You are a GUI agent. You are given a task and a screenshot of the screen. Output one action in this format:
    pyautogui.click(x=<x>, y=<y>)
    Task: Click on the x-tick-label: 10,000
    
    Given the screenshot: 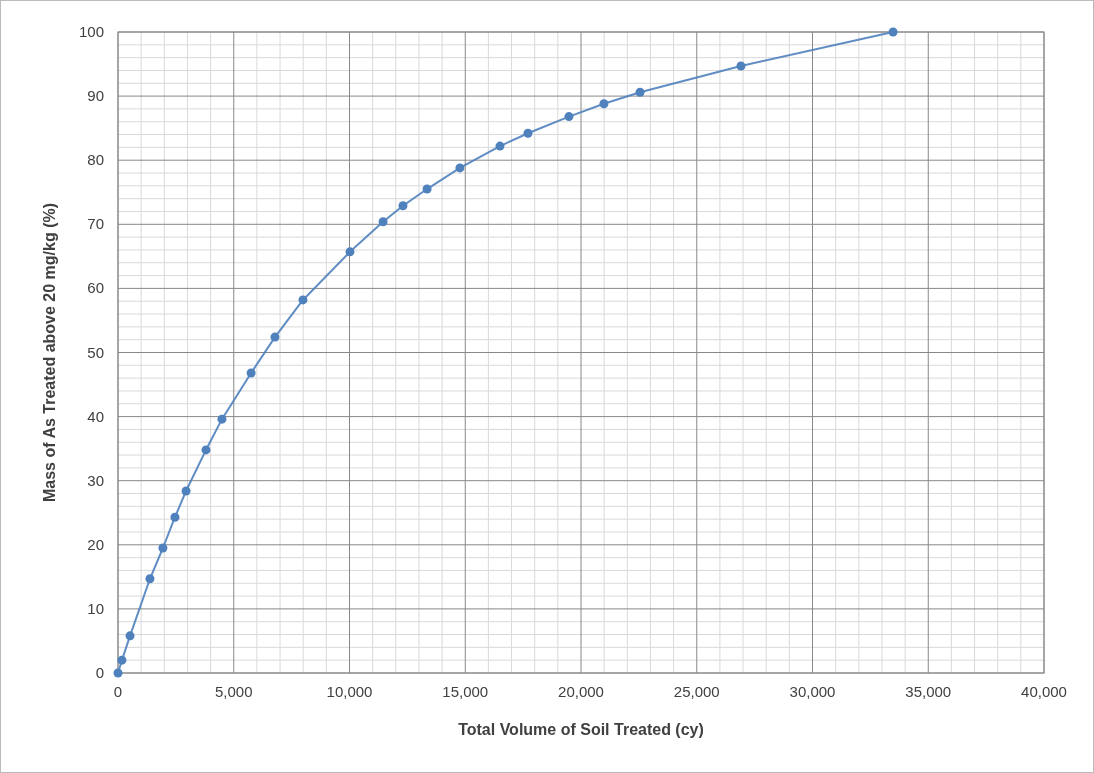 What is the action you would take?
    pyautogui.click(x=349, y=691)
    